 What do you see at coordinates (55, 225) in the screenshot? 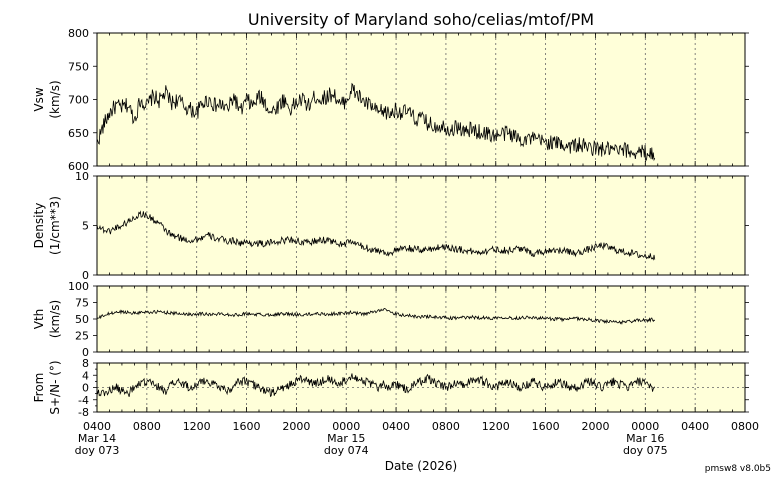
I see `y-axis-label: (1/cm**3)` at bounding box center [55, 225].